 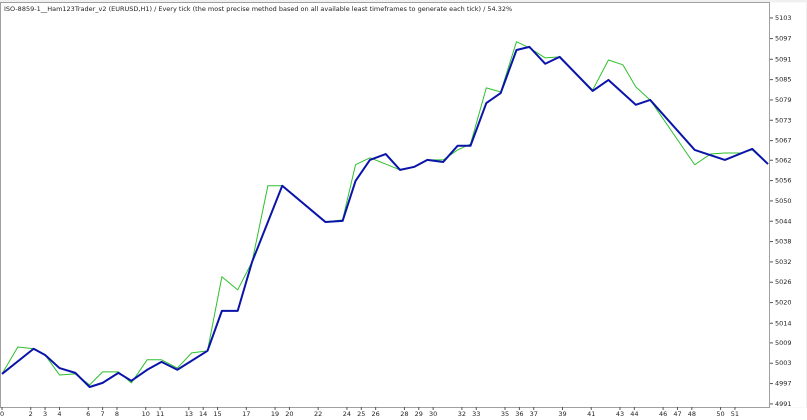 I want to click on x-tick-label: 35, so click(x=505, y=414).